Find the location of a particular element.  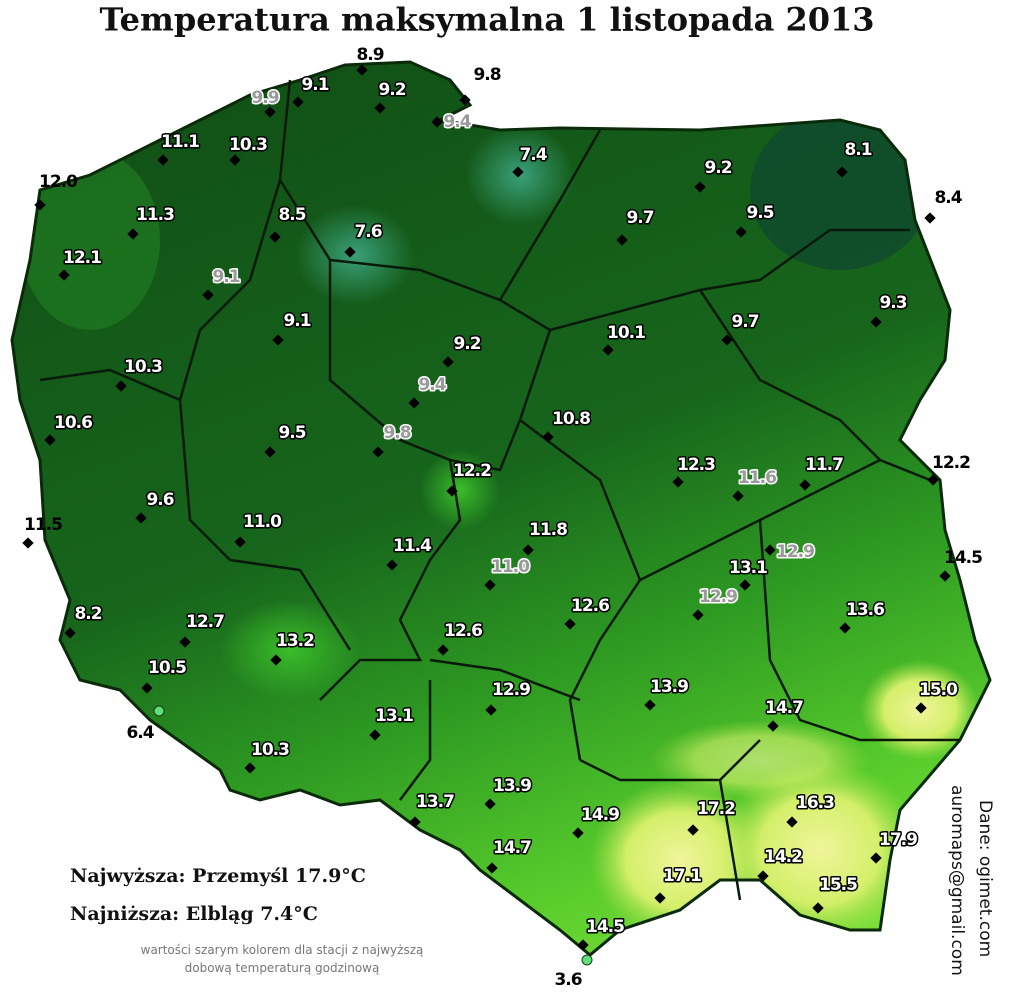

station-value: 15.0 is located at coordinates (938, 690).